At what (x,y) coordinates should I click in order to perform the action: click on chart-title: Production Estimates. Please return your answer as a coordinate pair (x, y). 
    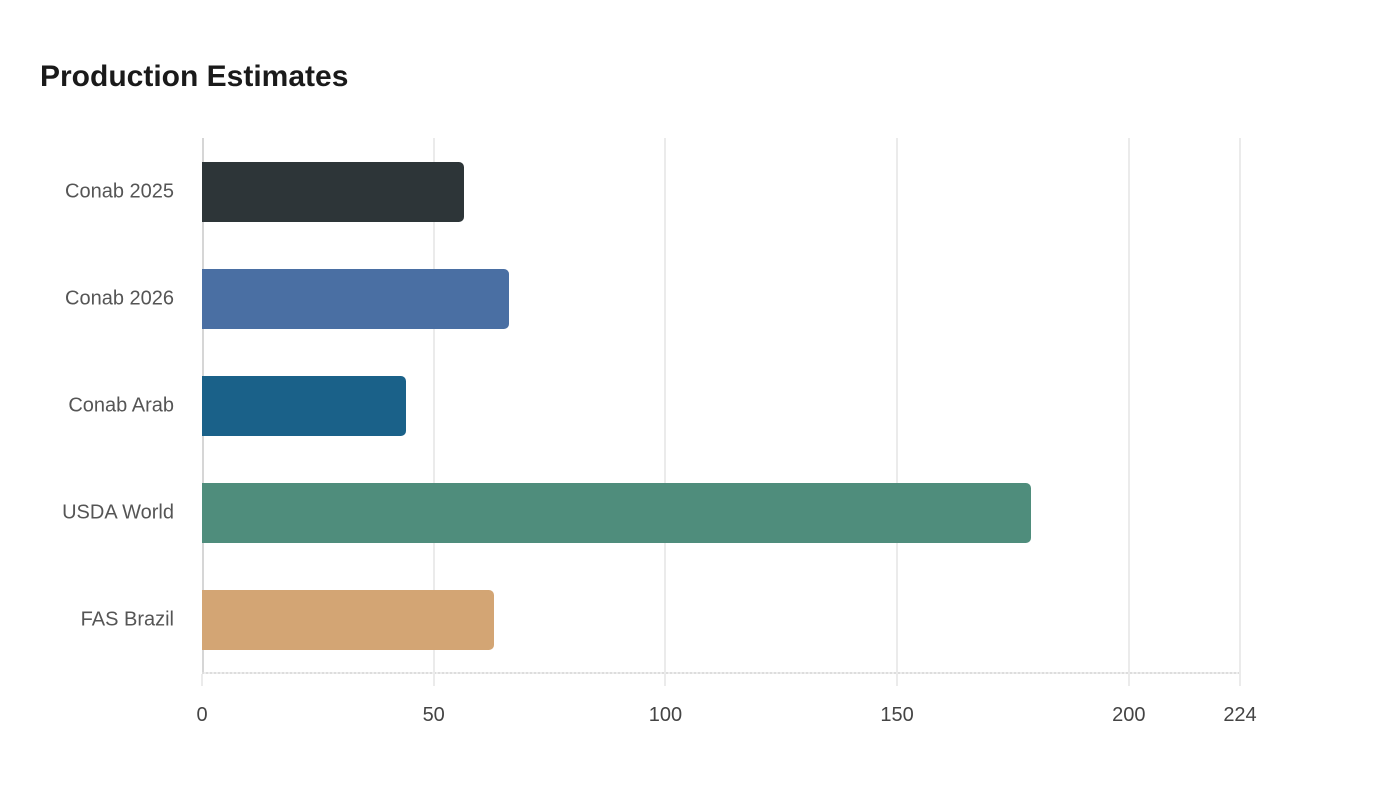
    Looking at the image, I should click on (194, 76).